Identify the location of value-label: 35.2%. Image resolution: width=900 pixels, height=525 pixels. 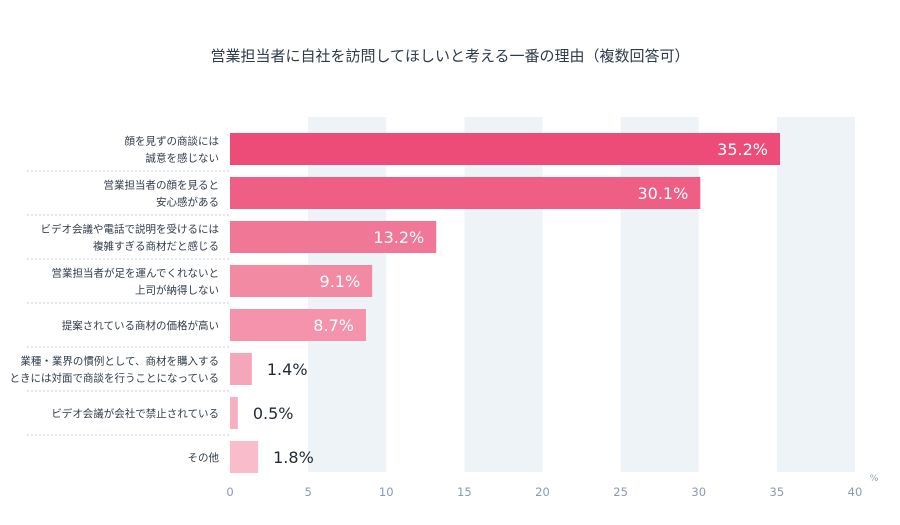
(742, 149).